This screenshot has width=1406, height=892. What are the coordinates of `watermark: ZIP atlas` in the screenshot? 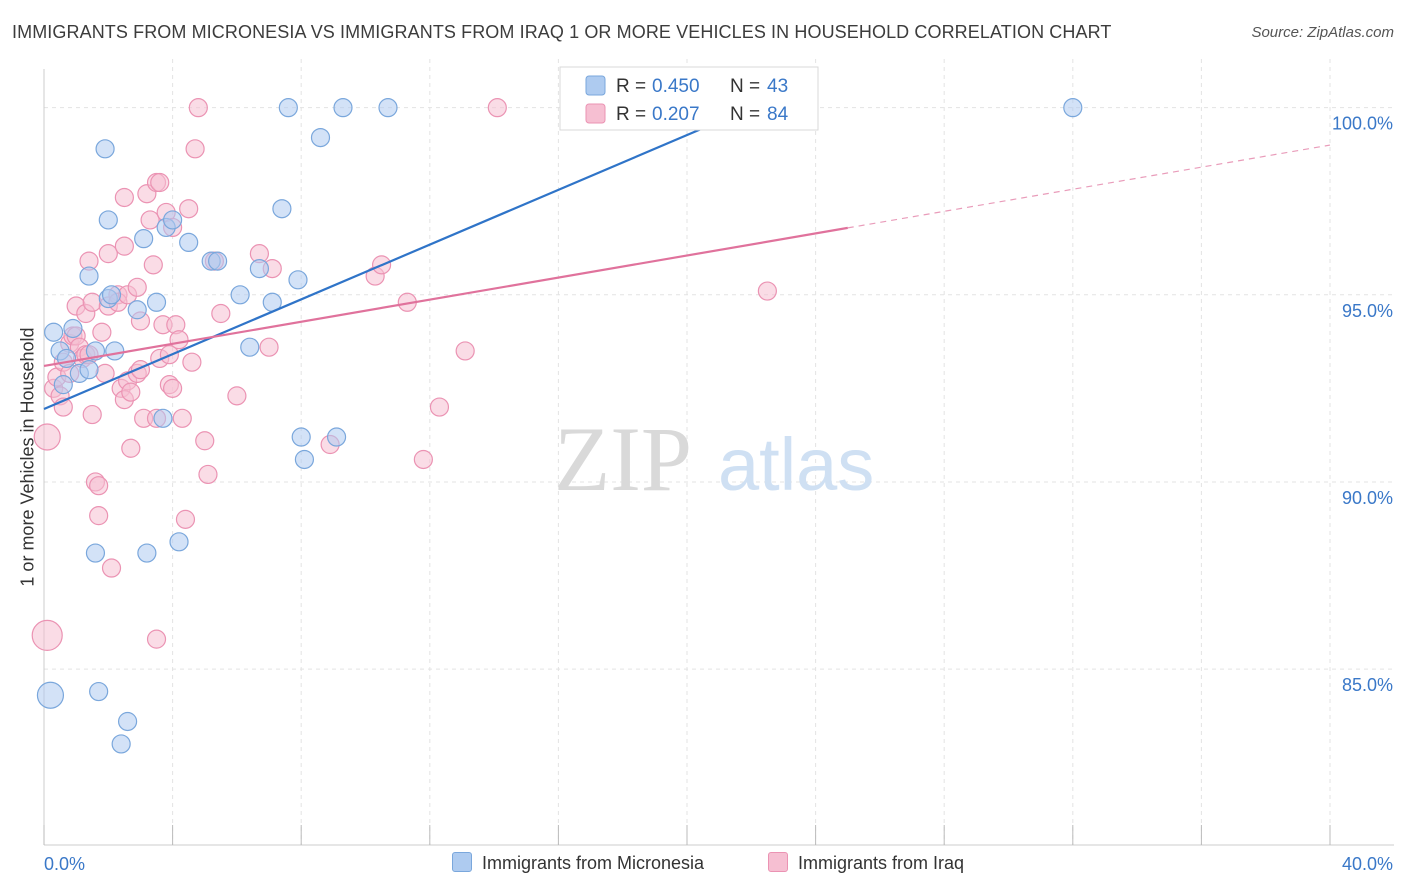 It's located at (714, 459).